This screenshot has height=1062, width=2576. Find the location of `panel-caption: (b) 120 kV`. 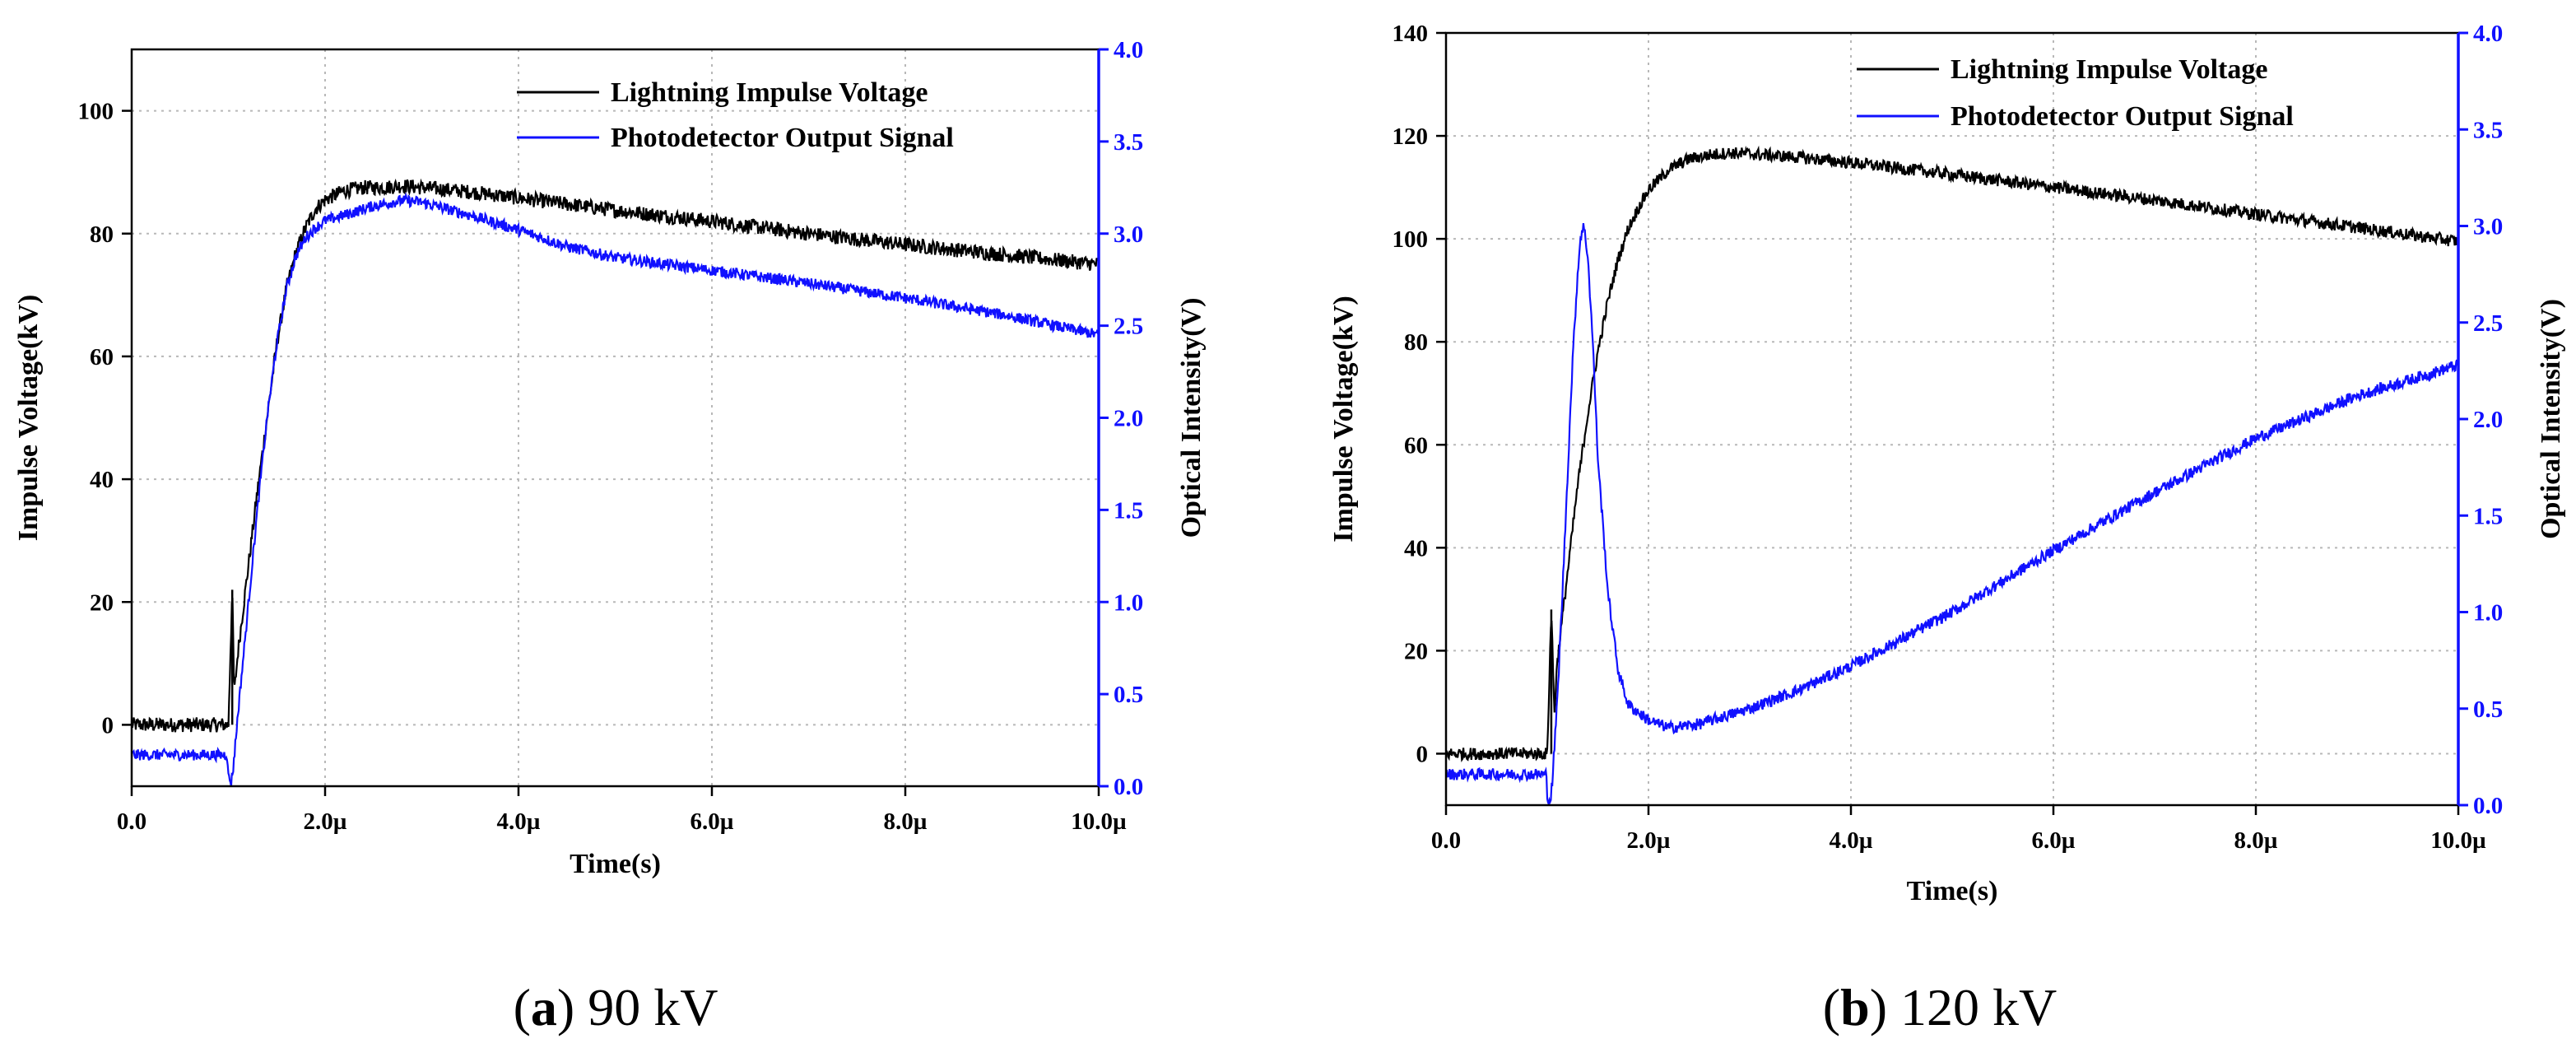

panel-caption: (b) 120 kV is located at coordinates (1940, 1007).